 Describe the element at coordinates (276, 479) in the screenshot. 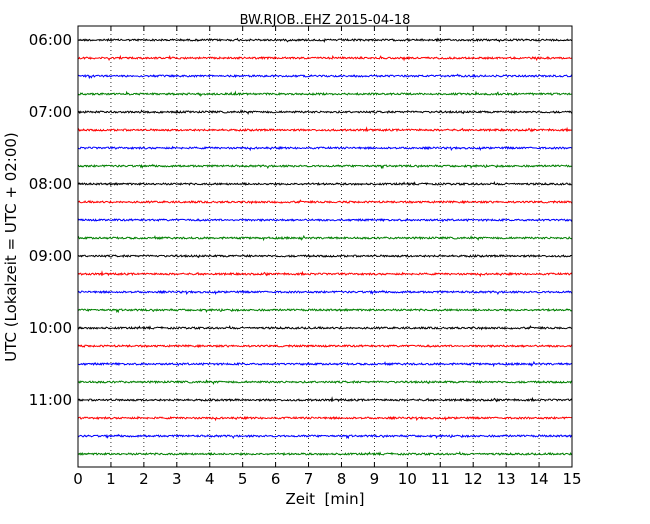

I see `x-tick-label: 6` at that location.